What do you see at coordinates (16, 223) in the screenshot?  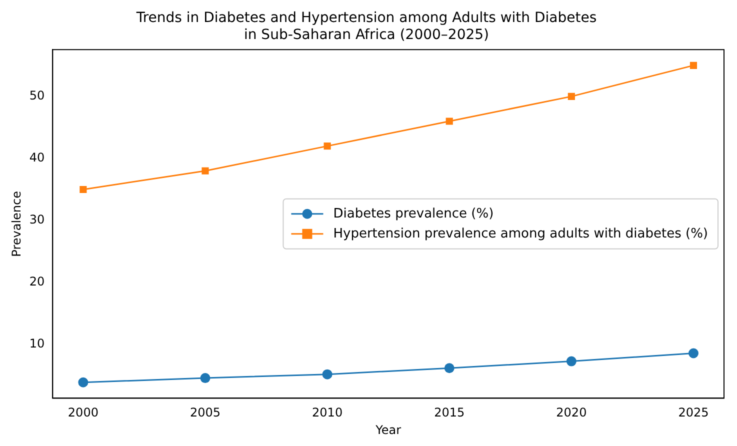 I see `y-axis-title: Prevalence` at bounding box center [16, 223].